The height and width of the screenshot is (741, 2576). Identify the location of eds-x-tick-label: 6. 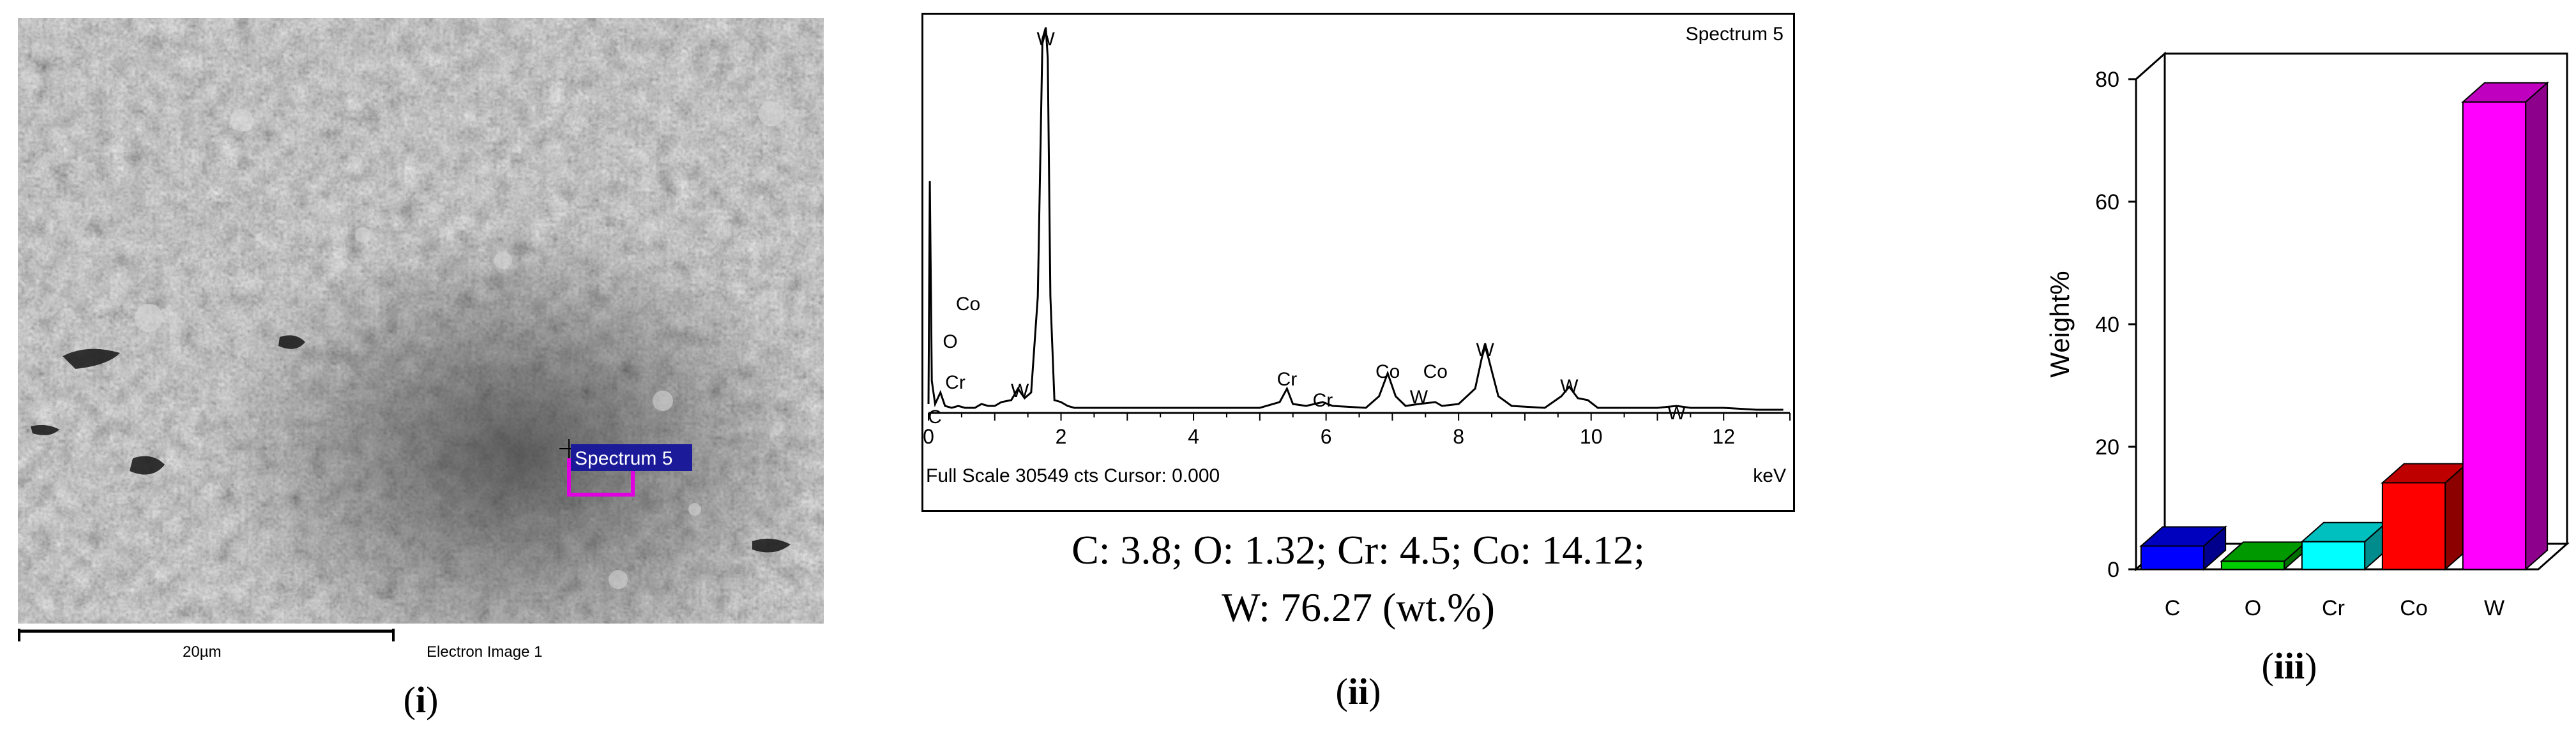
(1327, 436).